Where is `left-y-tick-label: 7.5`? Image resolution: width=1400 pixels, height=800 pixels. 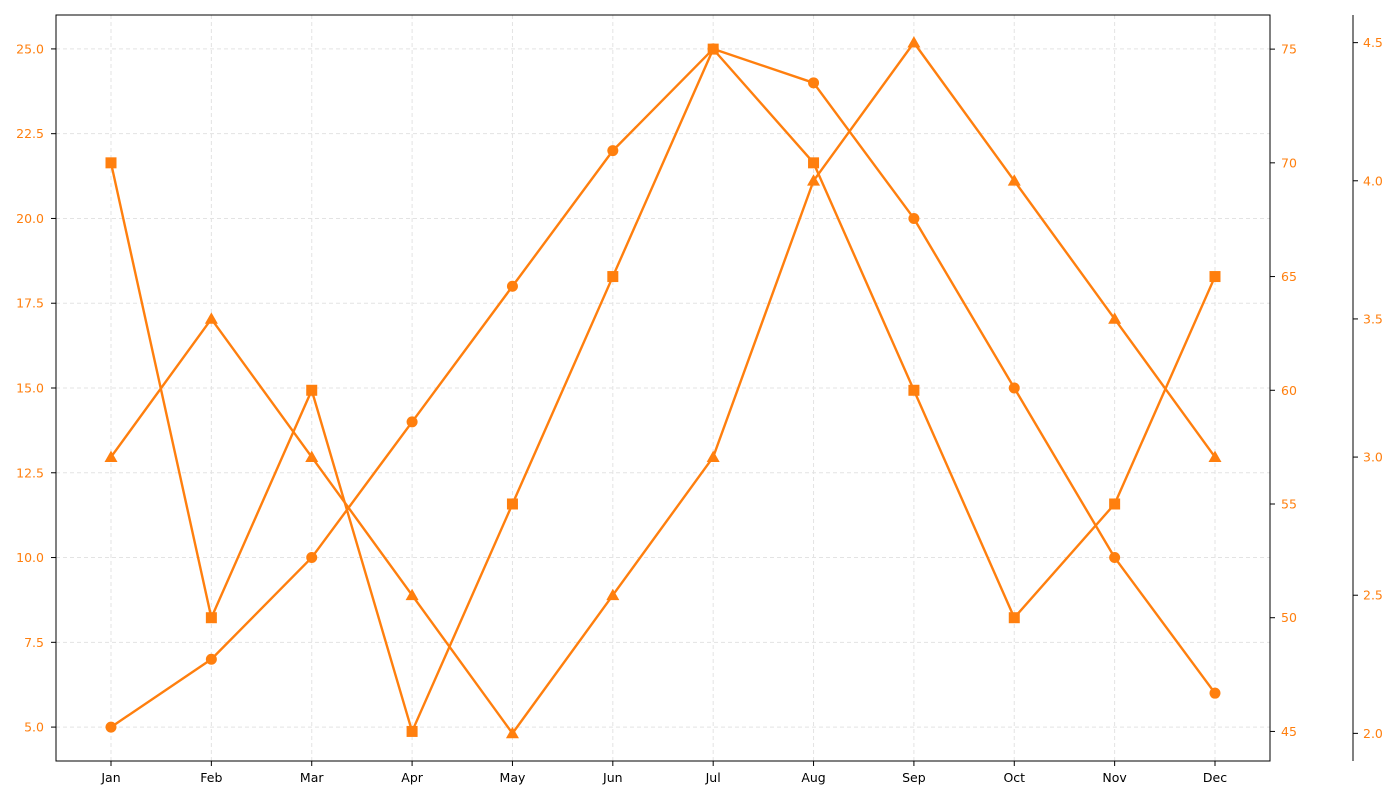
left-y-tick-label: 7.5 is located at coordinates (34, 642).